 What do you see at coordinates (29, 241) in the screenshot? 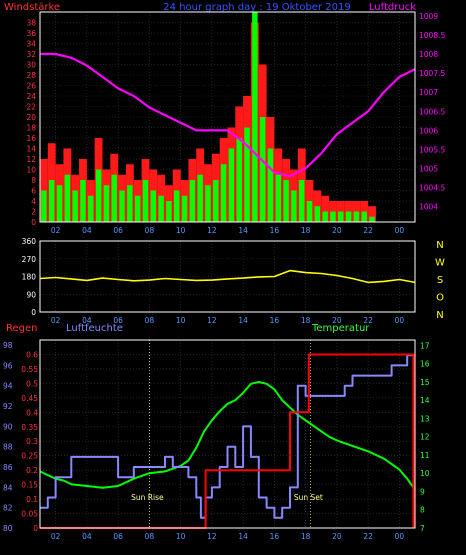
I see `direction-tick-label: 360` at bounding box center [29, 241].